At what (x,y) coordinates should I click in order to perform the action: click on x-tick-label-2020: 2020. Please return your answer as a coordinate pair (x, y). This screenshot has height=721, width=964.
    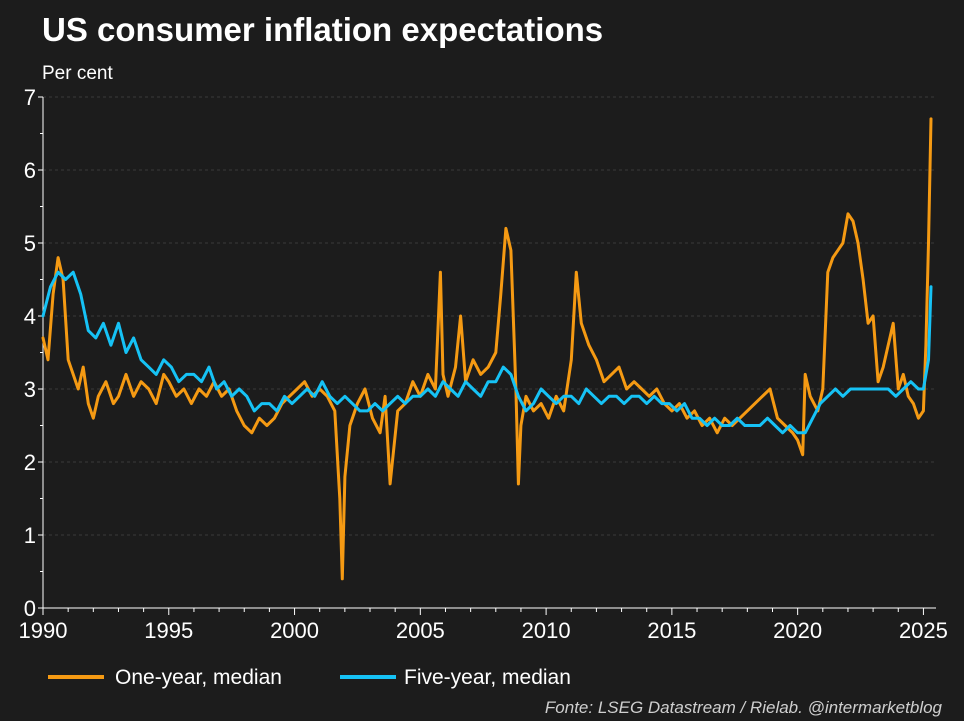
    Looking at the image, I should click on (797, 630).